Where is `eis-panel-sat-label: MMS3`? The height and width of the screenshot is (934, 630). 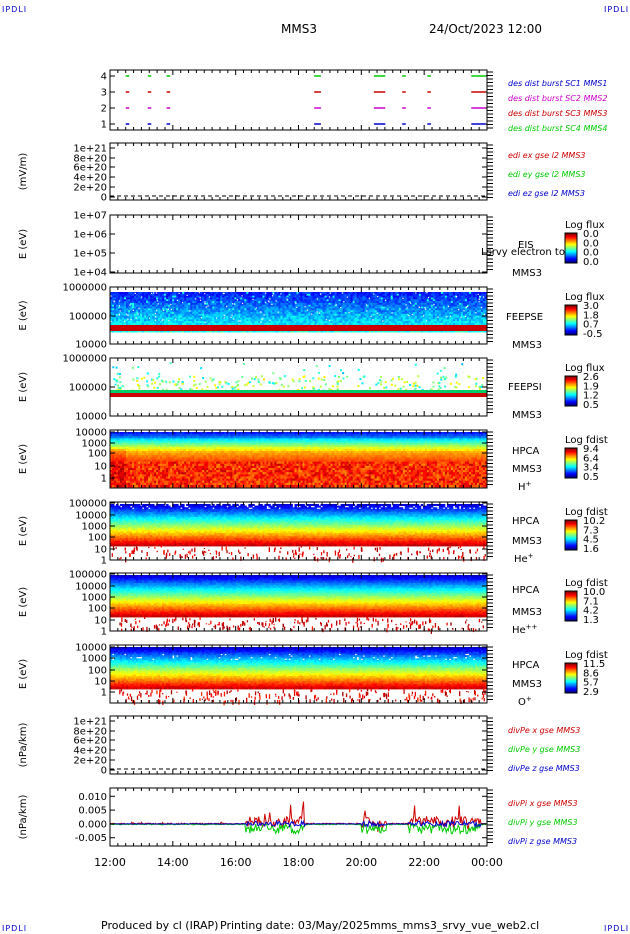
eis-panel-sat-label: MMS3 is located at coordinates (527, 273).